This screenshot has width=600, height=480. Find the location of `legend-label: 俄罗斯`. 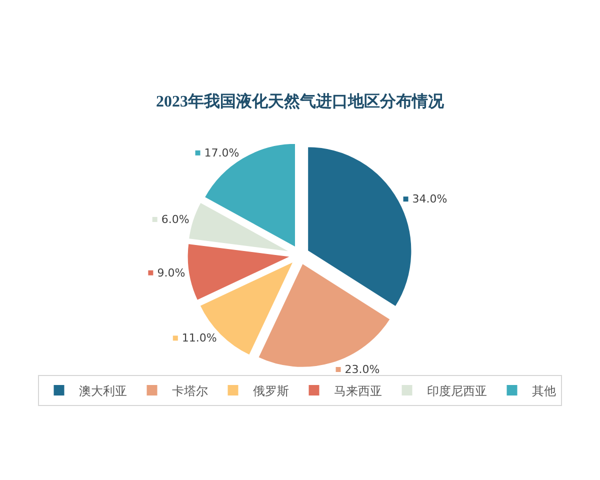

legend-label: 俄罗斯 is located at coordinates (271, 391).